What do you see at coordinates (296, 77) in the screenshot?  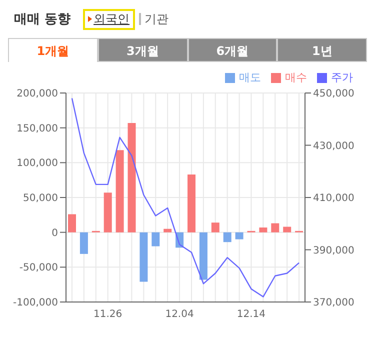 I see `legend-label: 매수` at bounding box center [296, 77].